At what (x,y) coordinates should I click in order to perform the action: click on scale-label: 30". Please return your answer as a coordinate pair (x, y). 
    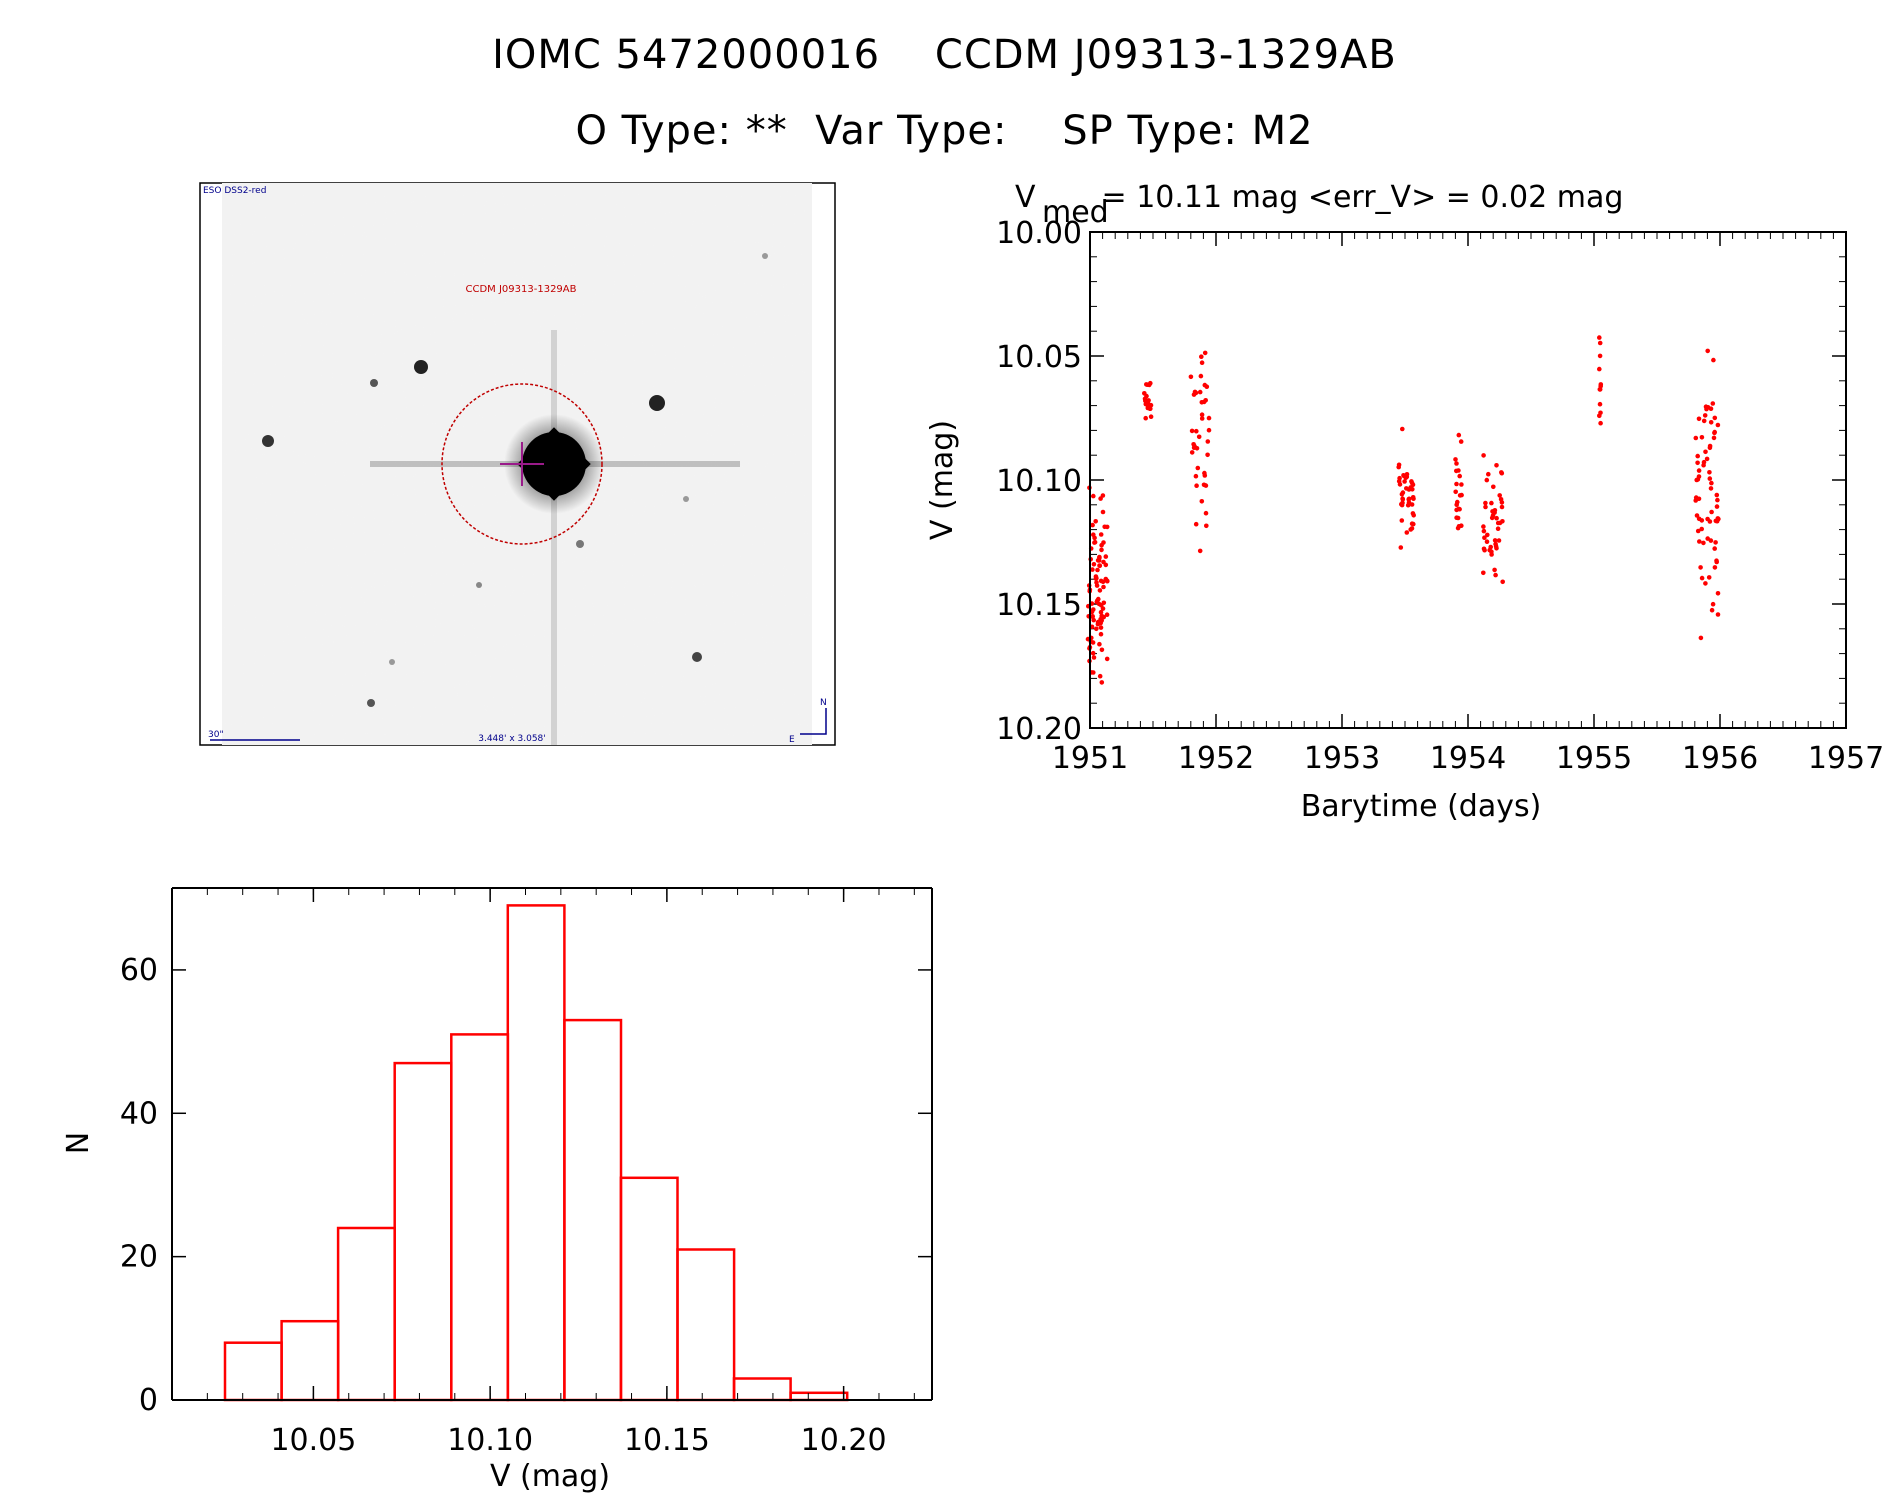
    Looking at the image, I should click on (216, 735).